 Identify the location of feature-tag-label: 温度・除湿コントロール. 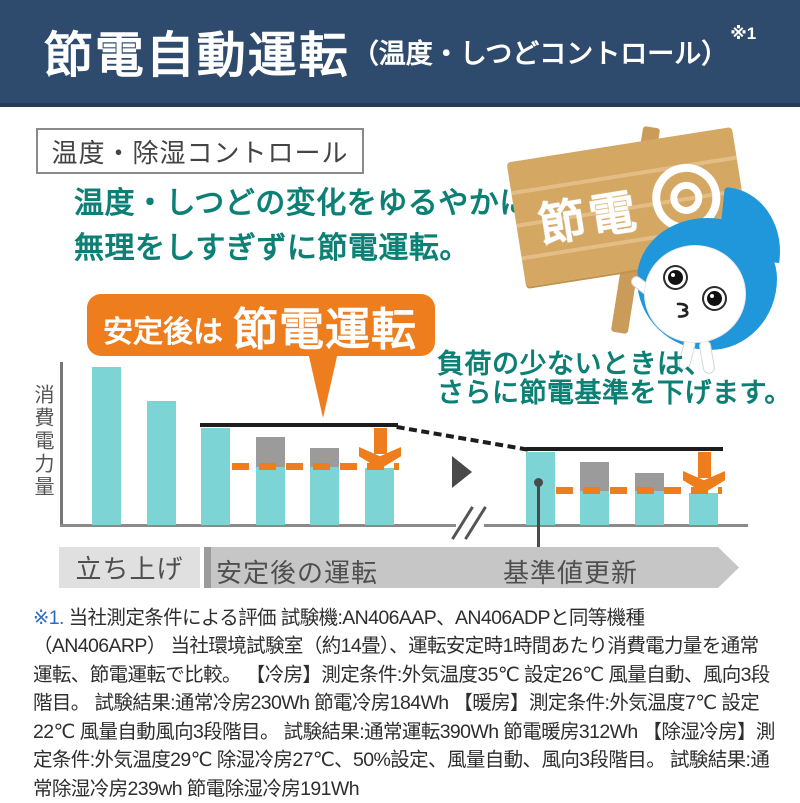
(200, 152).